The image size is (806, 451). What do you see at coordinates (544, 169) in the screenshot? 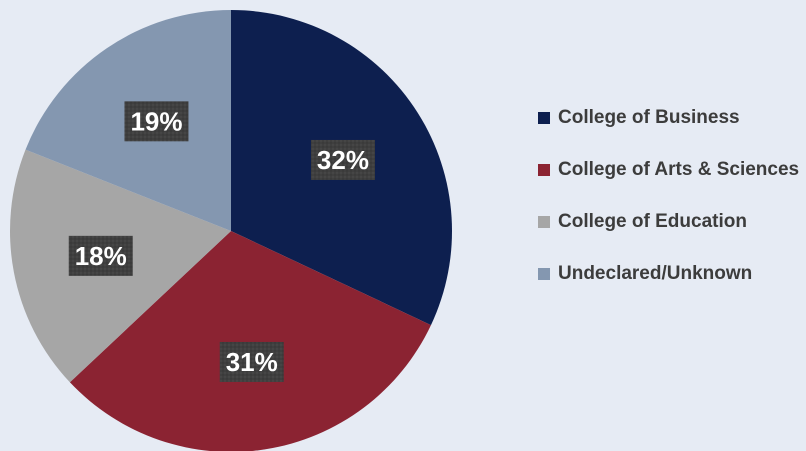
I see `legend-swatch-arts-sciences` at bounding box center [544, 169].